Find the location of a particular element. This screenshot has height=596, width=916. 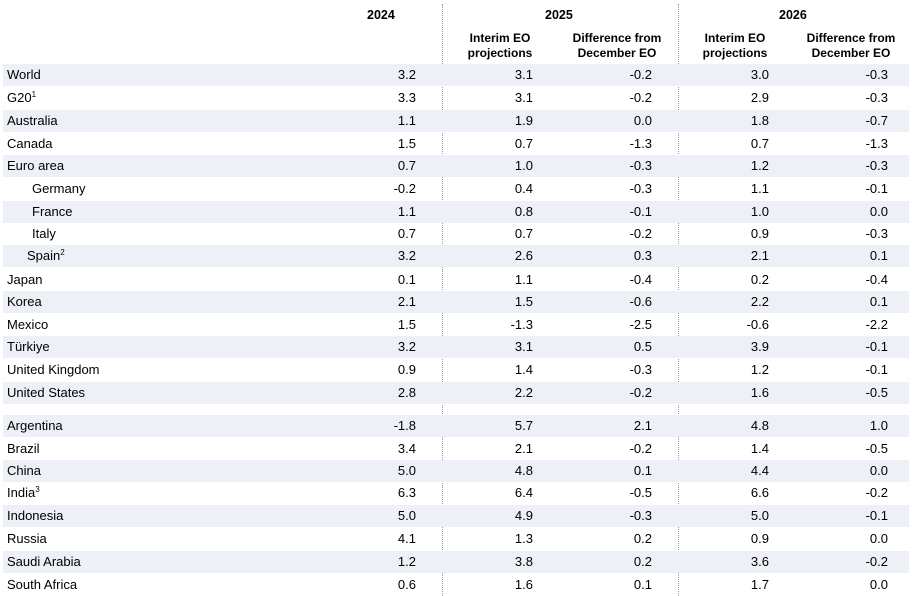

table-cell: 3.0 is located at coordinates (759, 74).